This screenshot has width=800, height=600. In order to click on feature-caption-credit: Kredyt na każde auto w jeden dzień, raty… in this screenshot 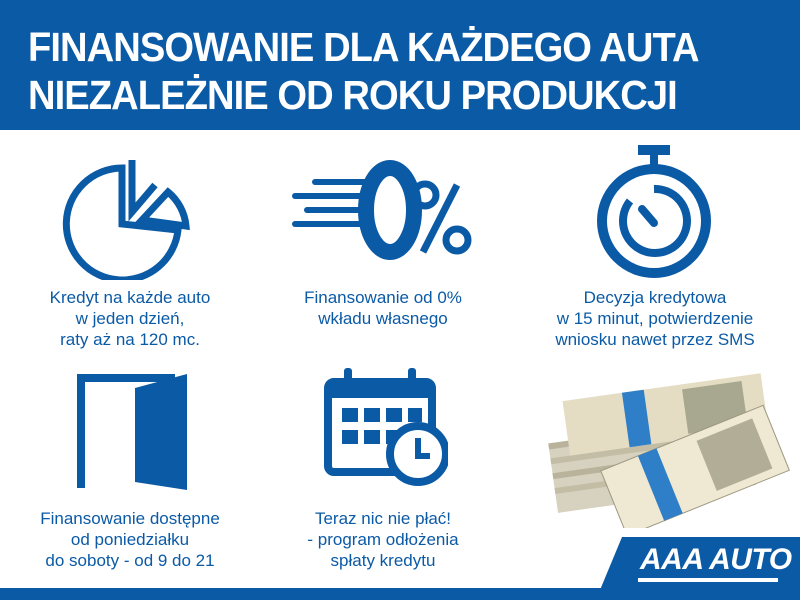, I will do `click(130, 318)`.